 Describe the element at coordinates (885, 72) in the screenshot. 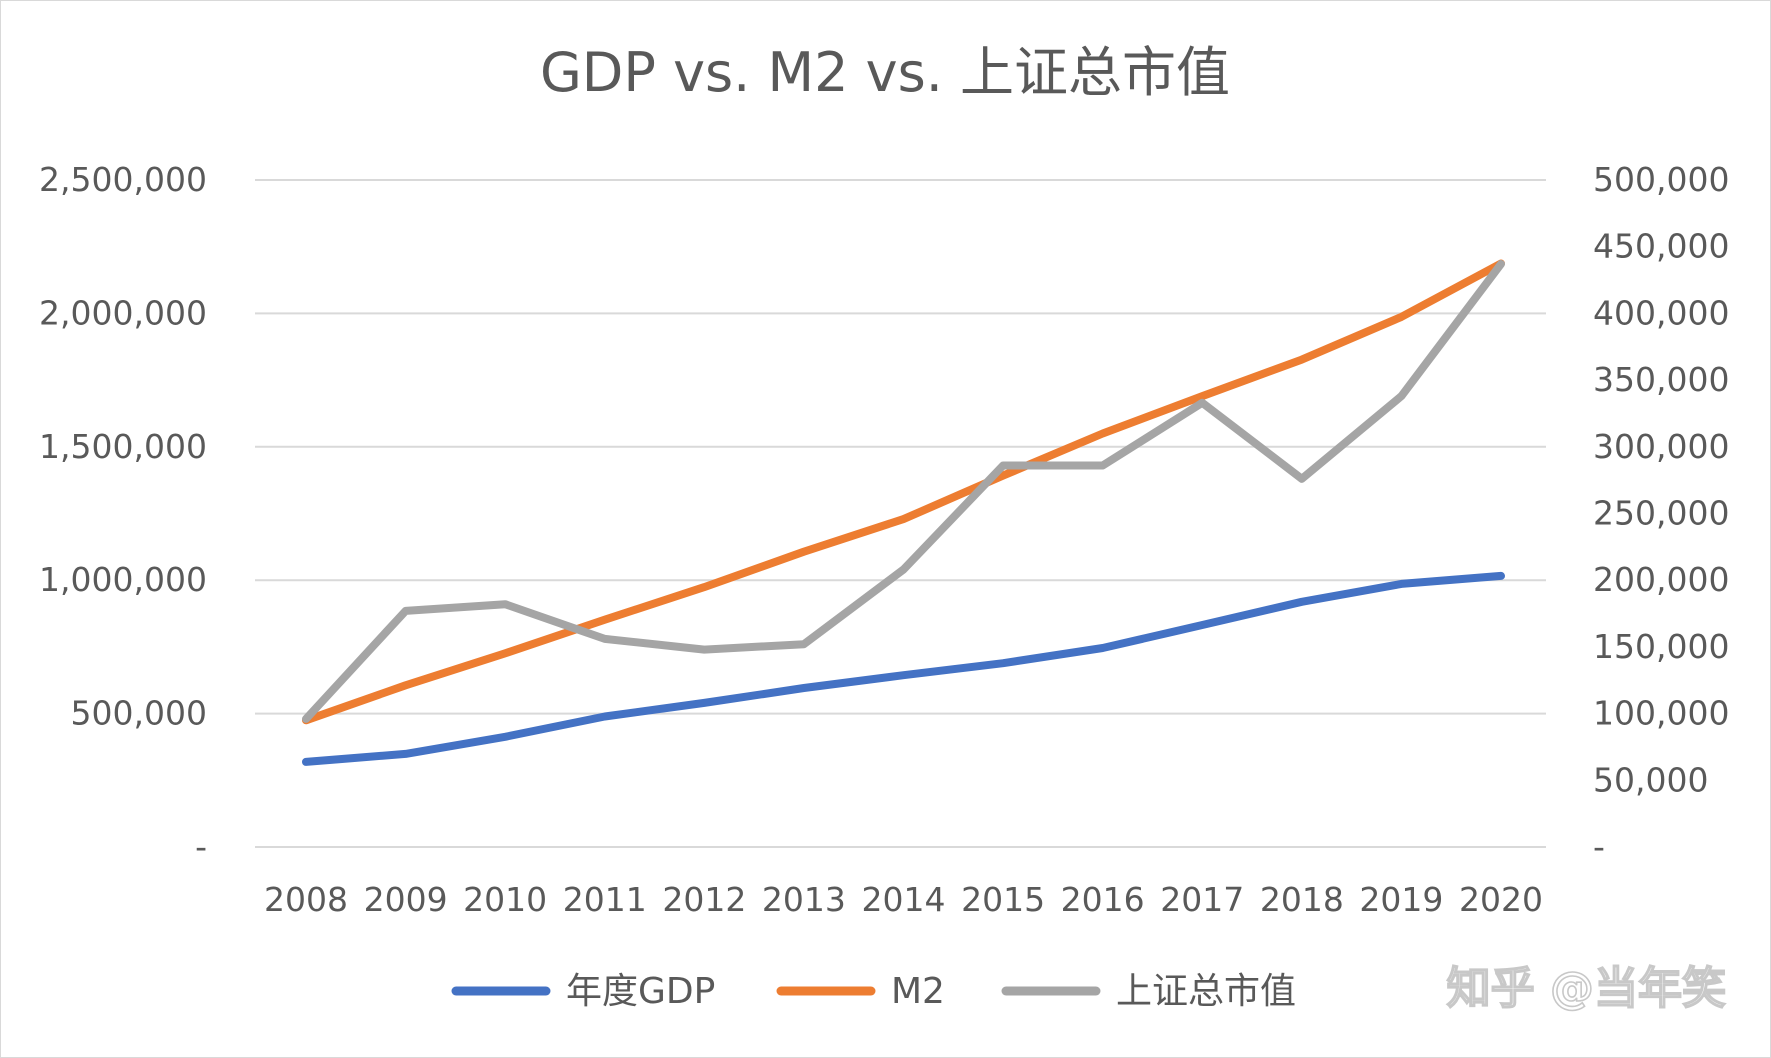

I see `chart-title: GDP vs. M2 vs. 上证总市值` at that location.